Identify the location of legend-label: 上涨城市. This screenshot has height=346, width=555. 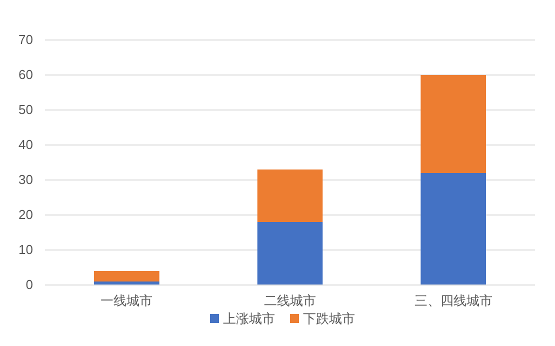
(249, 318).